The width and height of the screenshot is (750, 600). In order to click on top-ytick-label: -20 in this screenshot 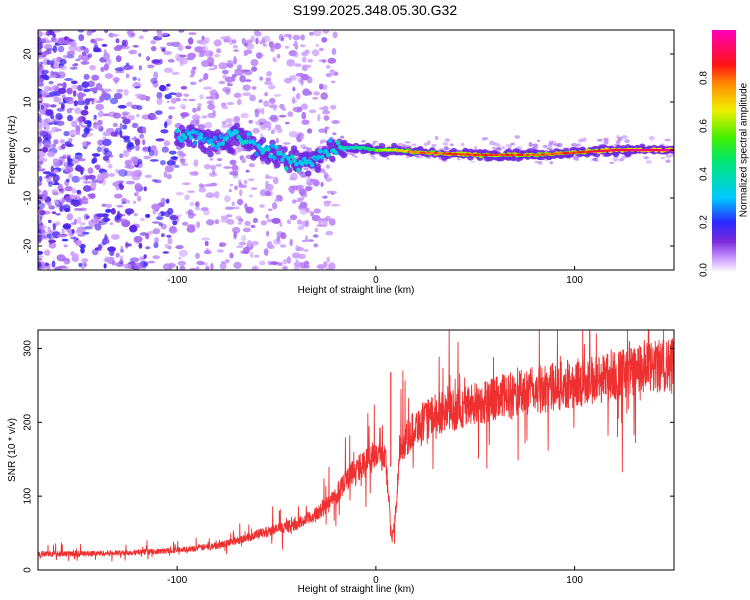, I will do `click(28, 245)`.